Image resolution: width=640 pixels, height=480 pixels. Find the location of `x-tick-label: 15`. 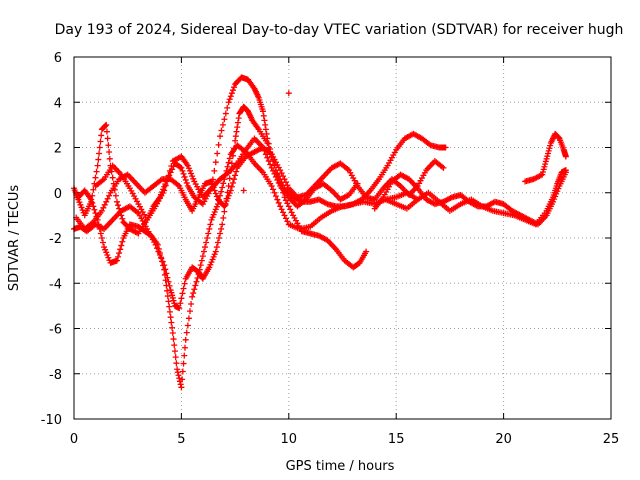

x-tick-label: 15 is located at coordinates (396, 439).